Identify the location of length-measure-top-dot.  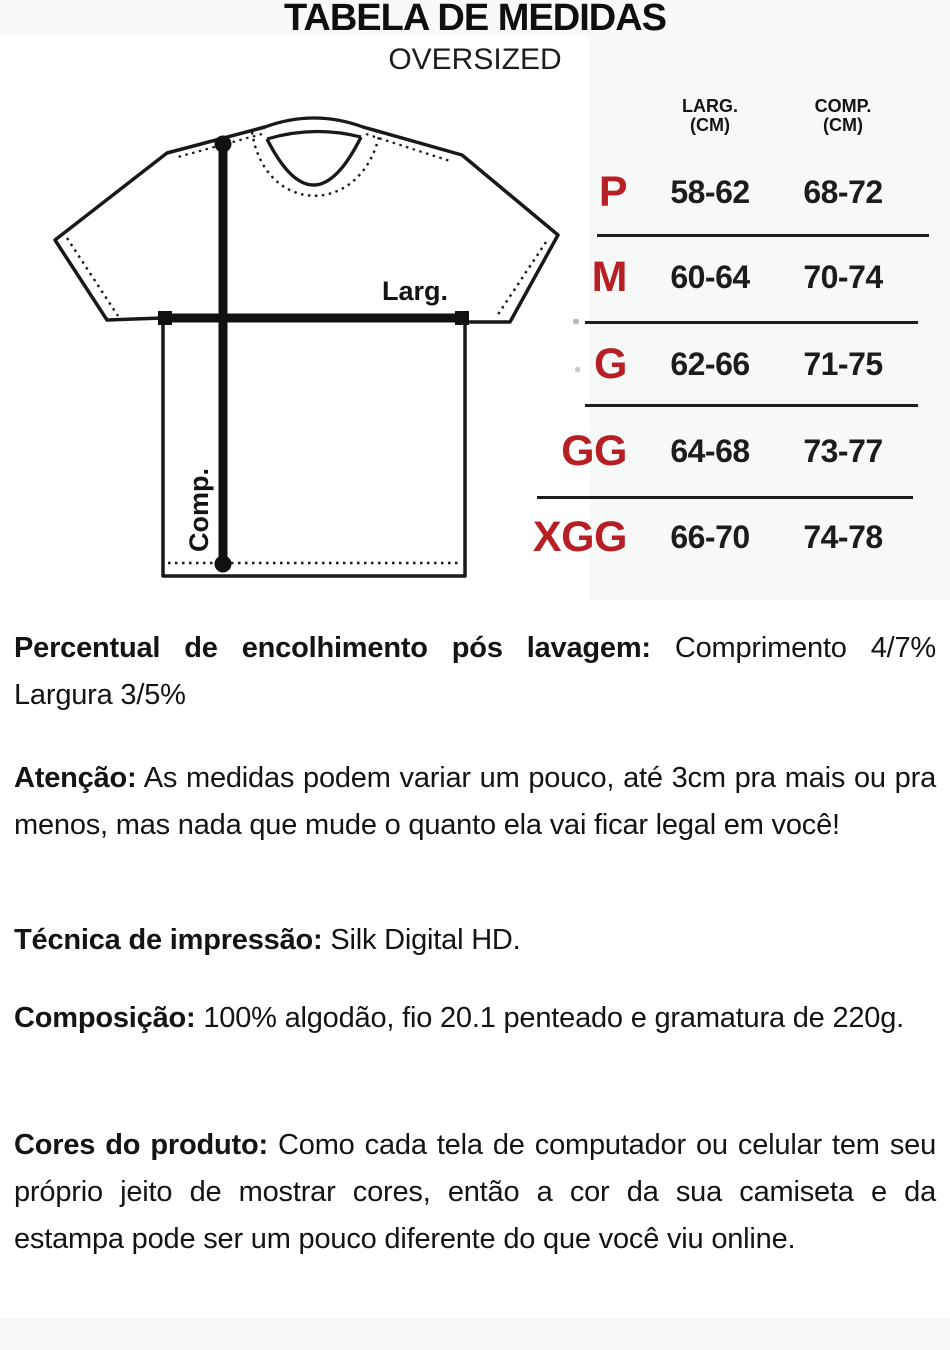
(223, 144).